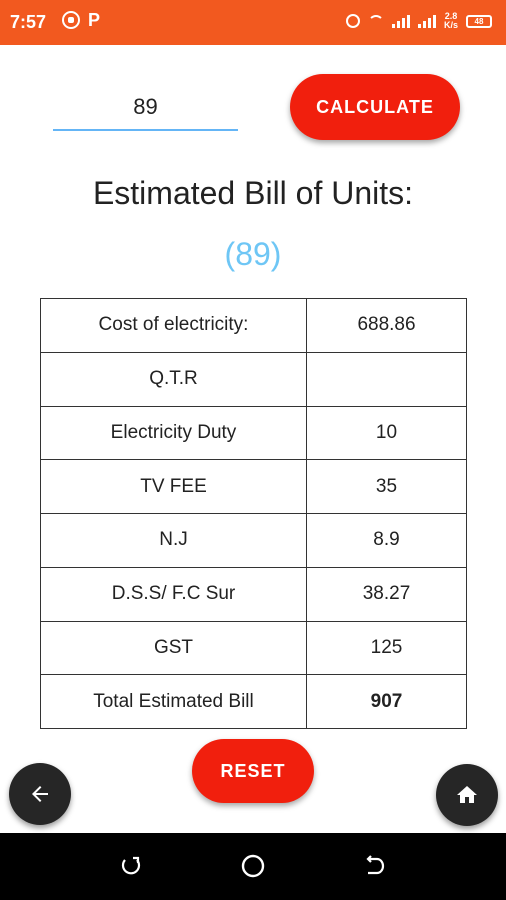  What do you see at coordinates (375, 21) in the screenshot?
I see `wifi-icon` at bounding box center [375, 21].